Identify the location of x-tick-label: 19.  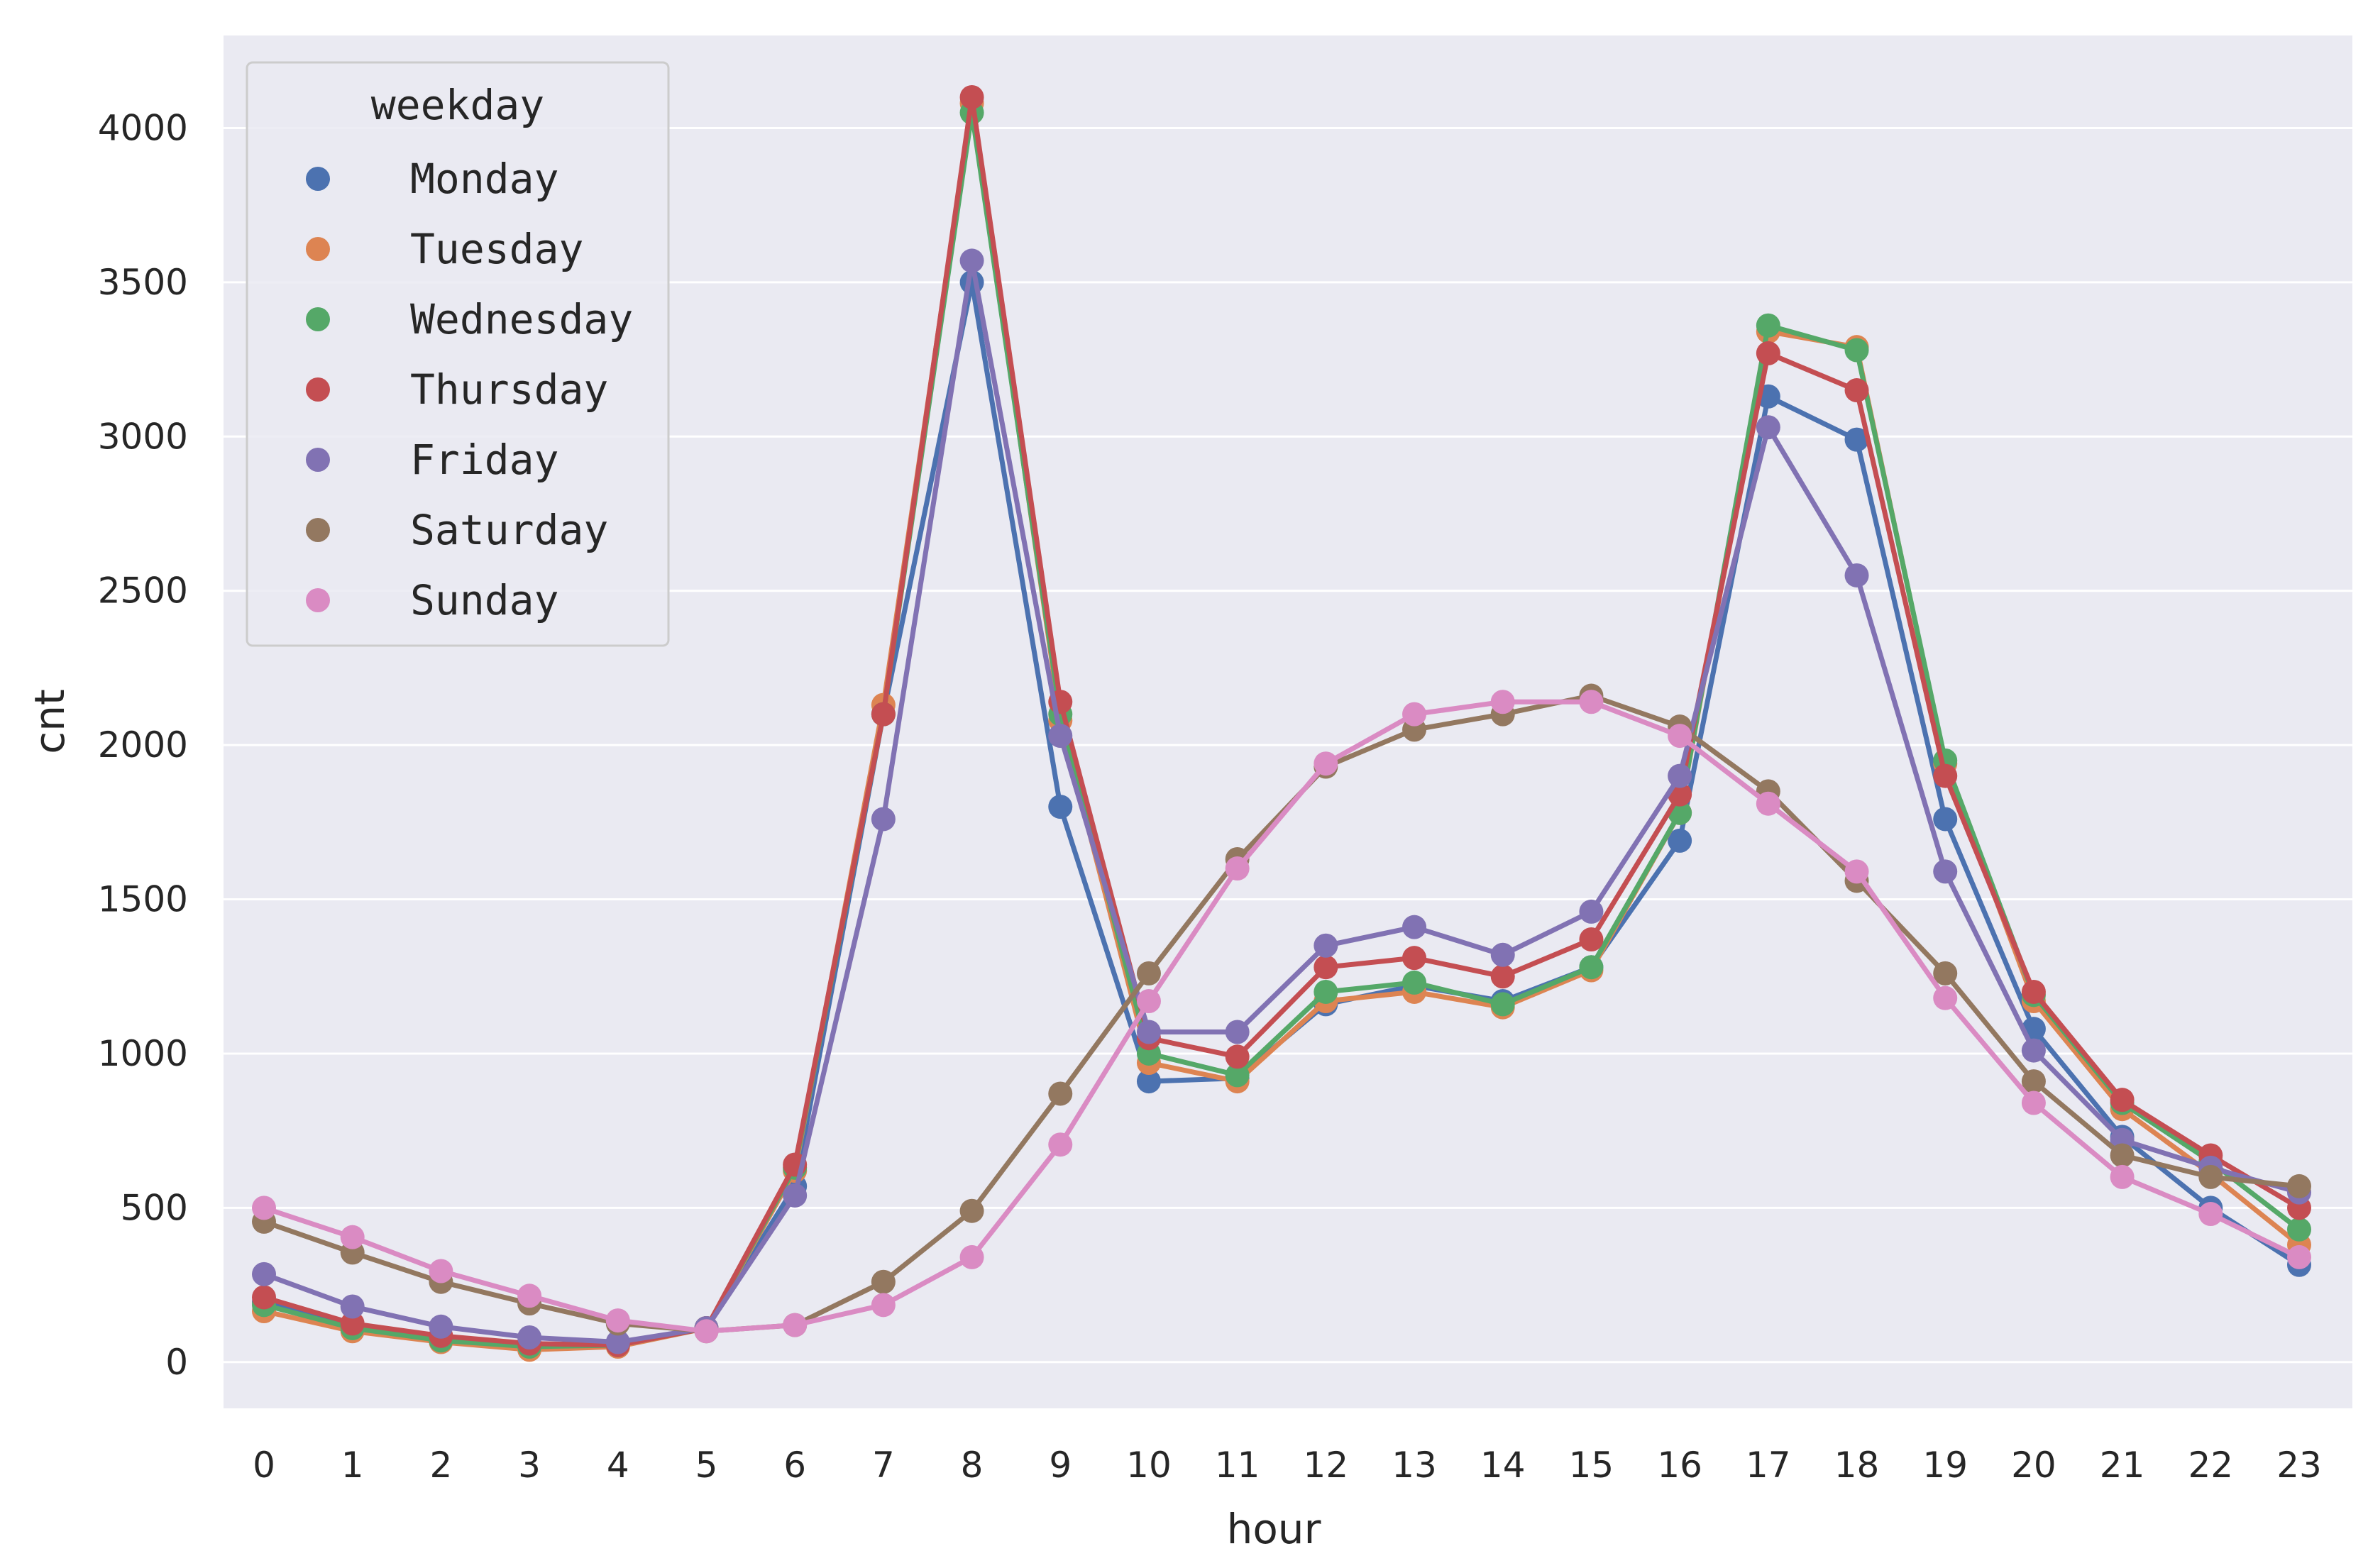
(1945, 1465).